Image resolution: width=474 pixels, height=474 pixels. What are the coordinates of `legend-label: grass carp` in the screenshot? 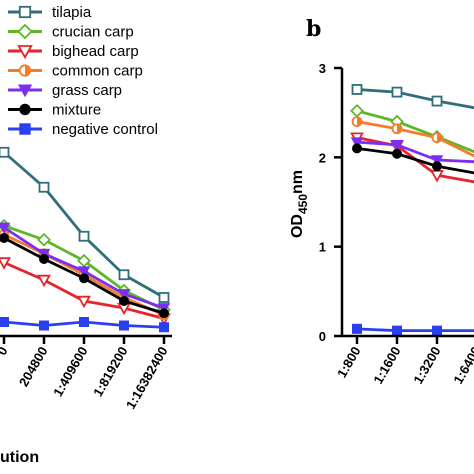 It's located at (87, 90).